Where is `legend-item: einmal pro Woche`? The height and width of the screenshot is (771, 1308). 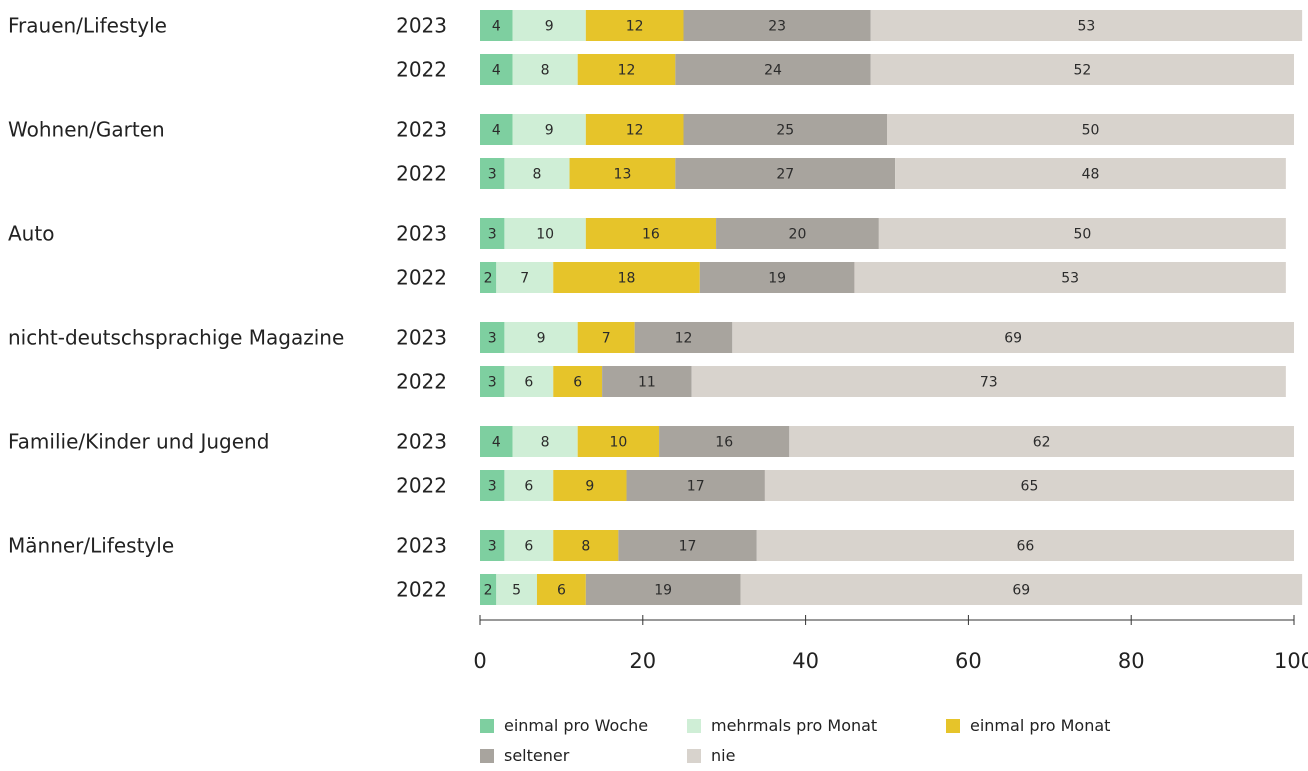
legend-item: einmal pro Woche is located at coordinates (564, 725).